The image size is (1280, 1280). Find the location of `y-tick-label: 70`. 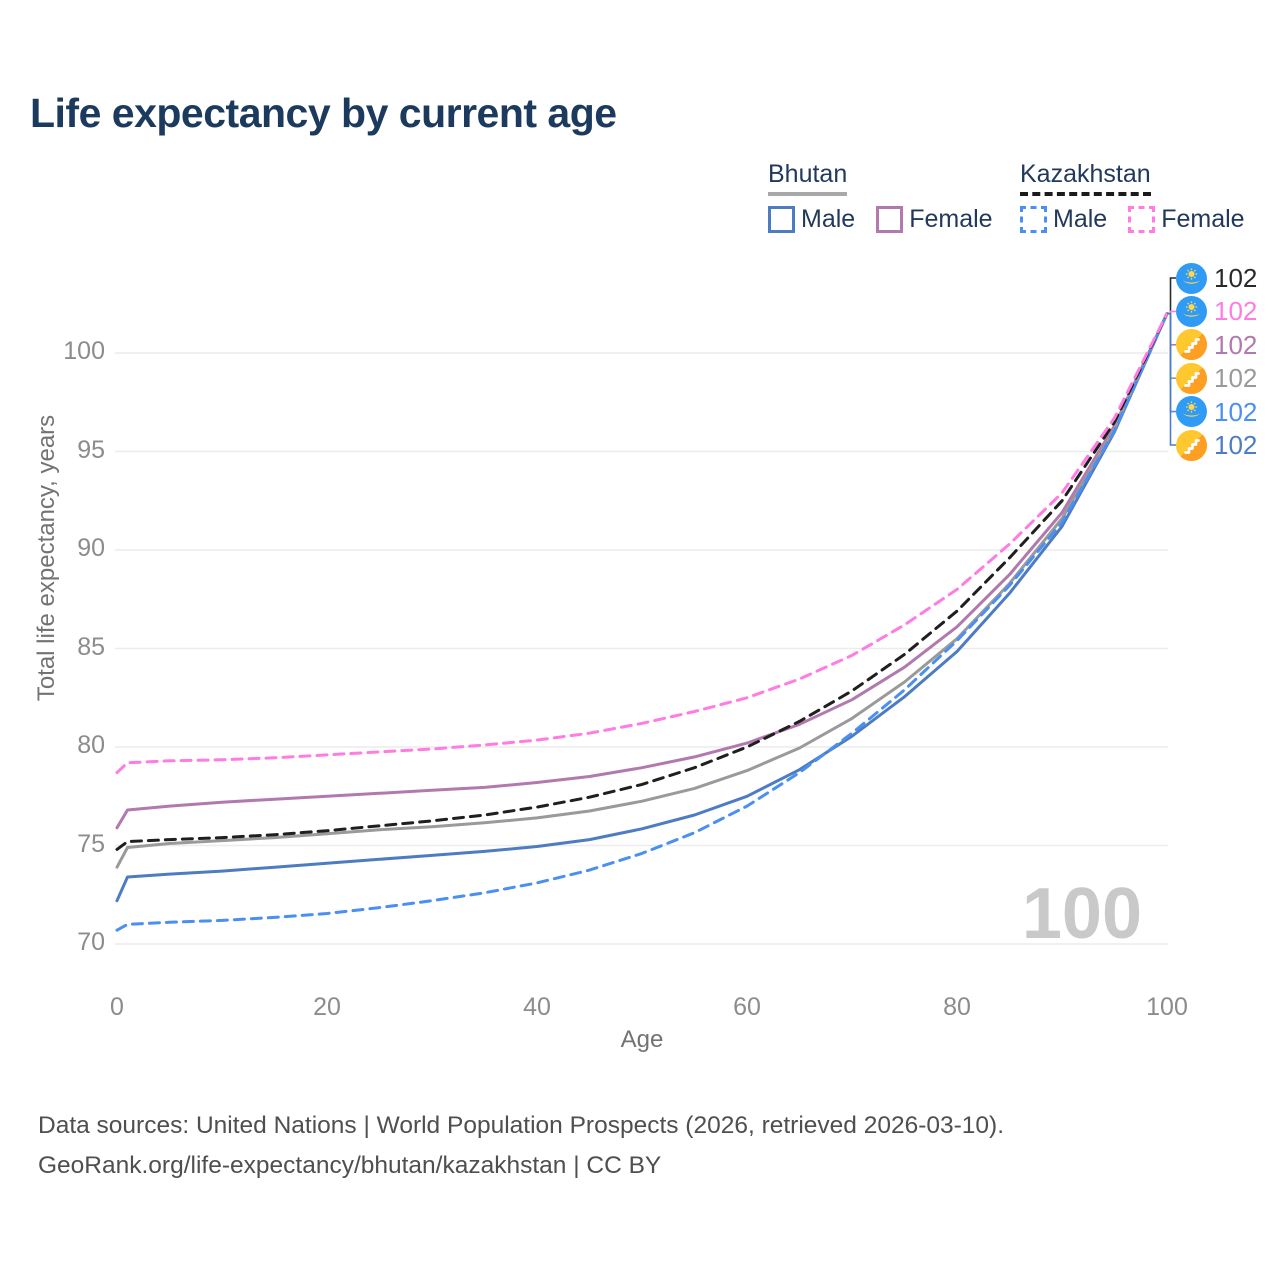

y-tick-label: 70 is located at coordinates (91, 942).